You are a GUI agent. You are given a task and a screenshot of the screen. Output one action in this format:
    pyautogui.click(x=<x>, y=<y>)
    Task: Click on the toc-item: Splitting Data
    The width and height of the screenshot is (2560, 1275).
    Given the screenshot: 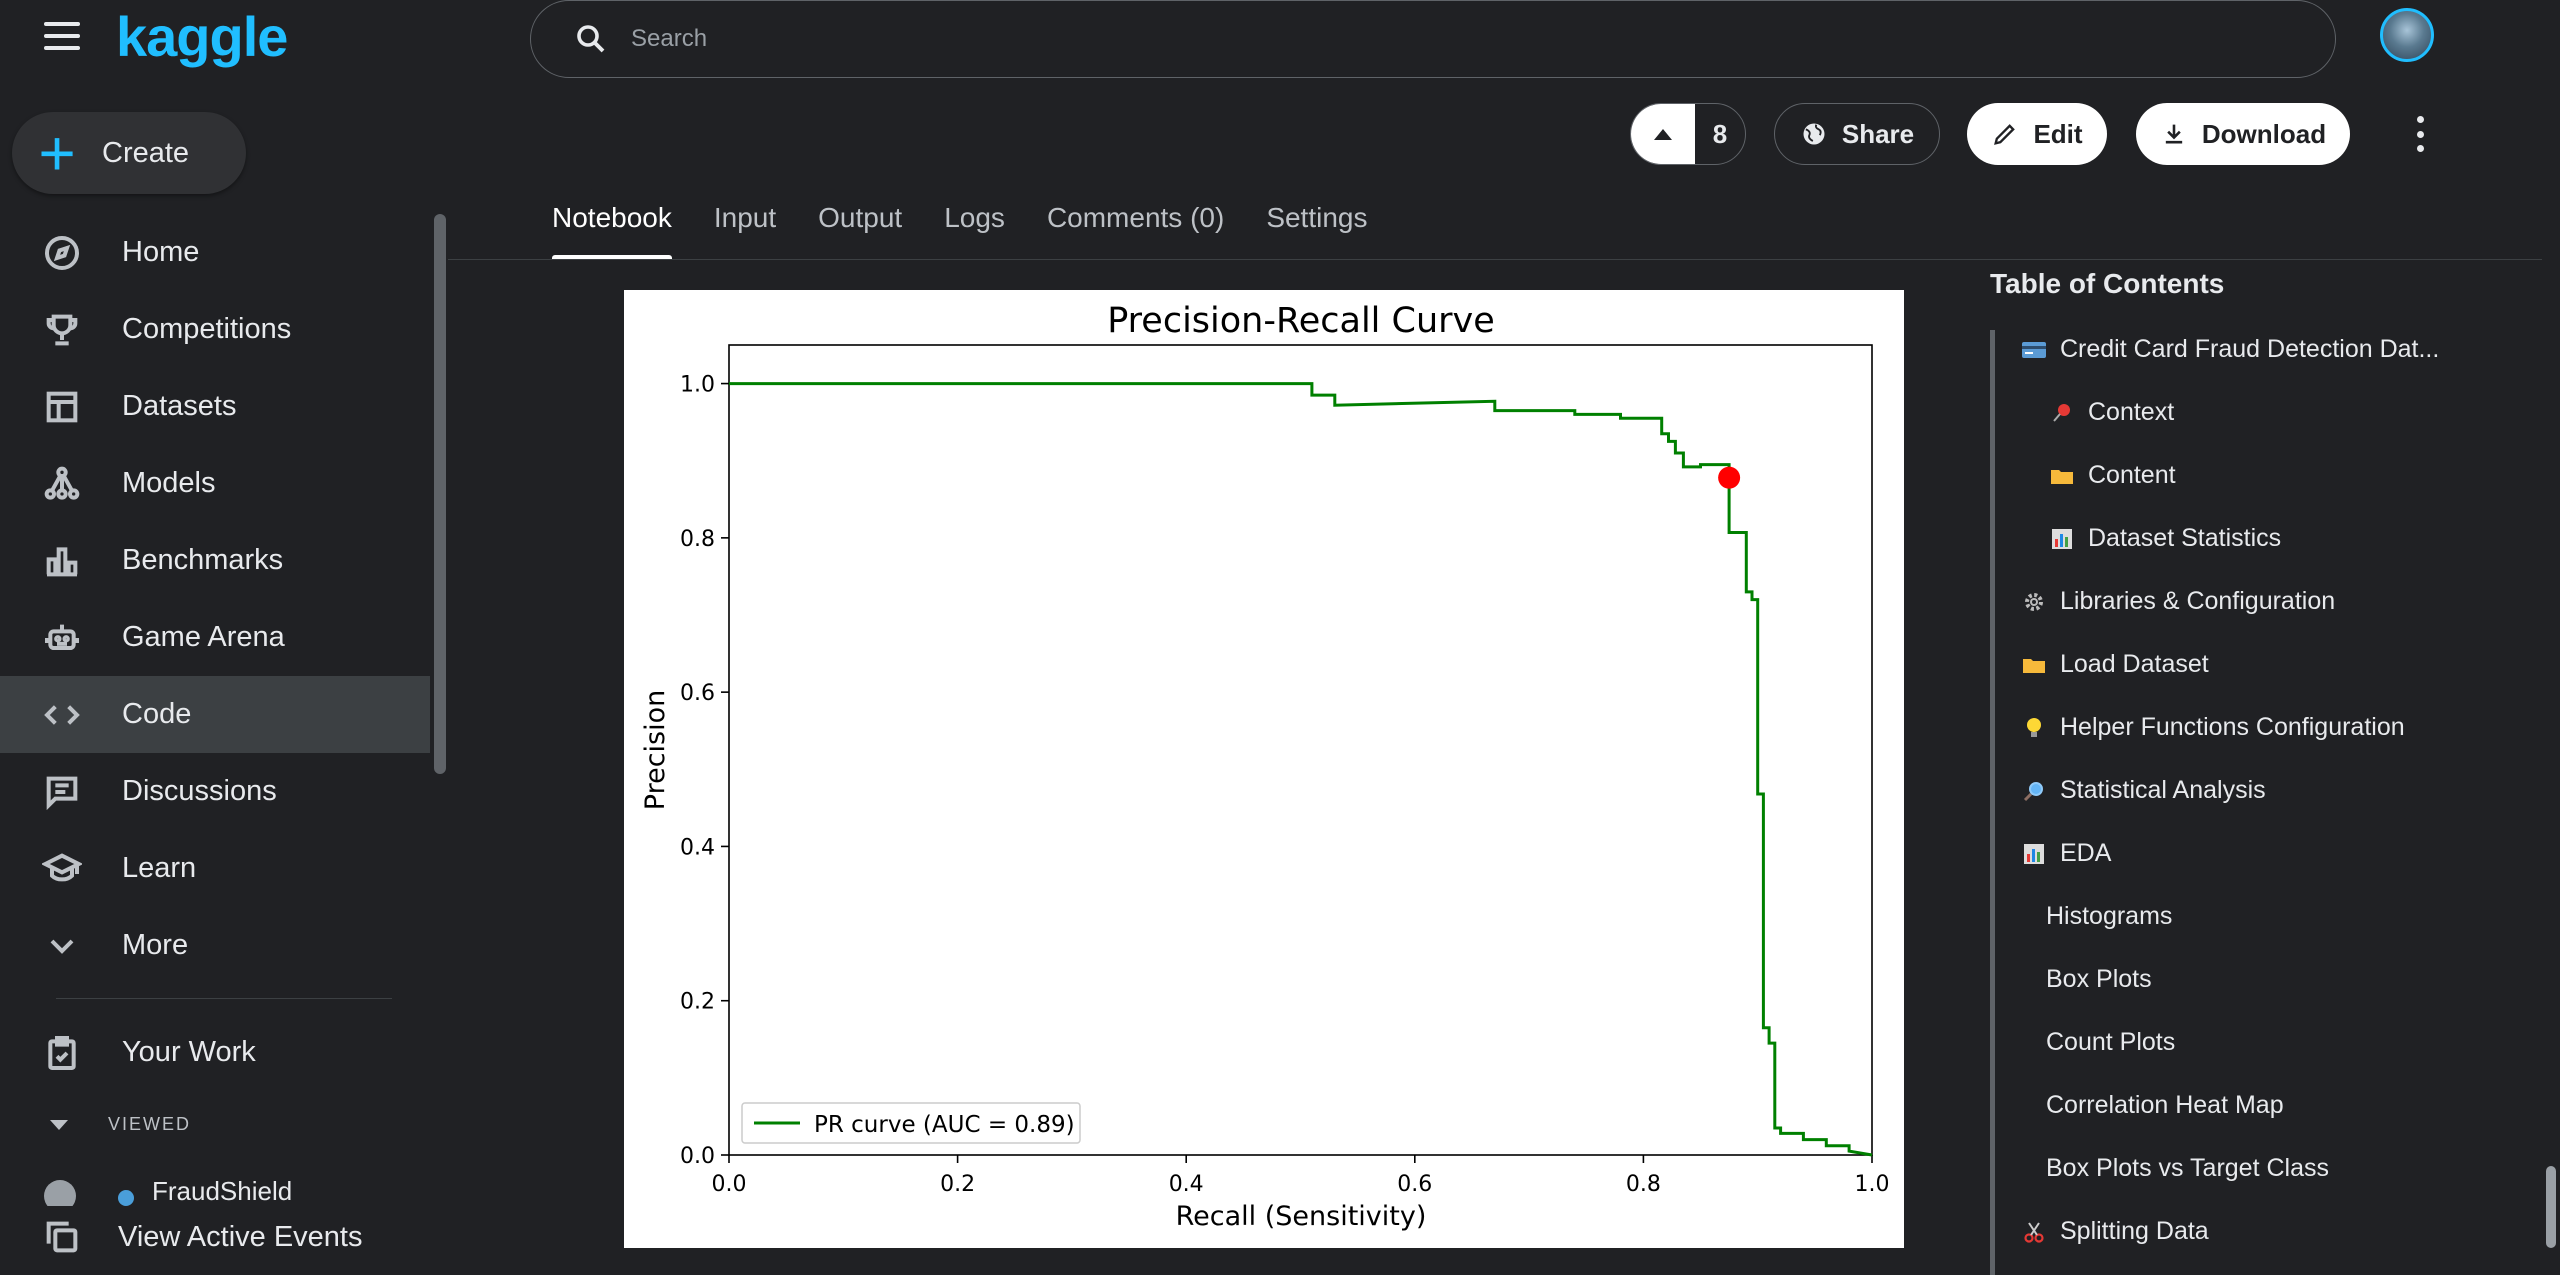 What is the action you would take?
    pyautogui.click(x=2280, y=1231)
    